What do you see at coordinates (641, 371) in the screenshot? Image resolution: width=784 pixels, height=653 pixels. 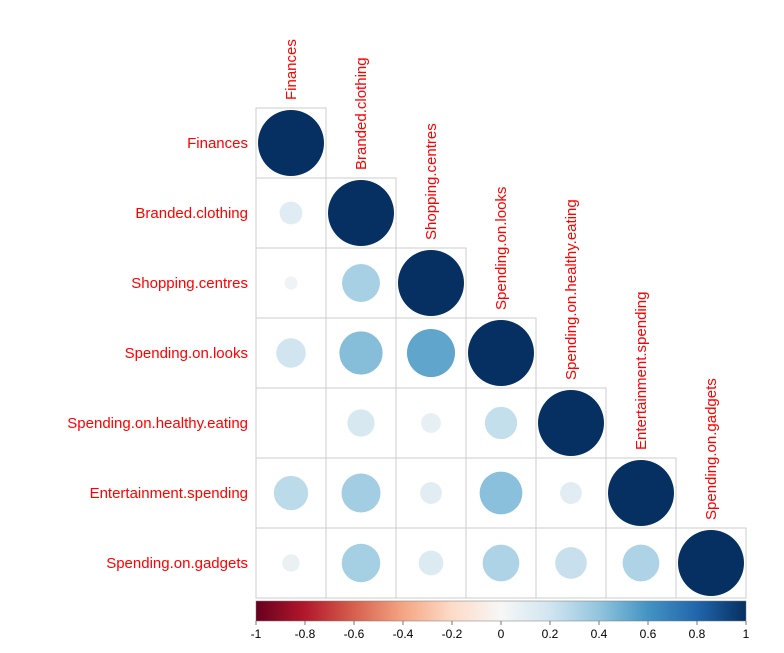 I see `column-label: Entertainment.spending` at bounding box center [641, 371].